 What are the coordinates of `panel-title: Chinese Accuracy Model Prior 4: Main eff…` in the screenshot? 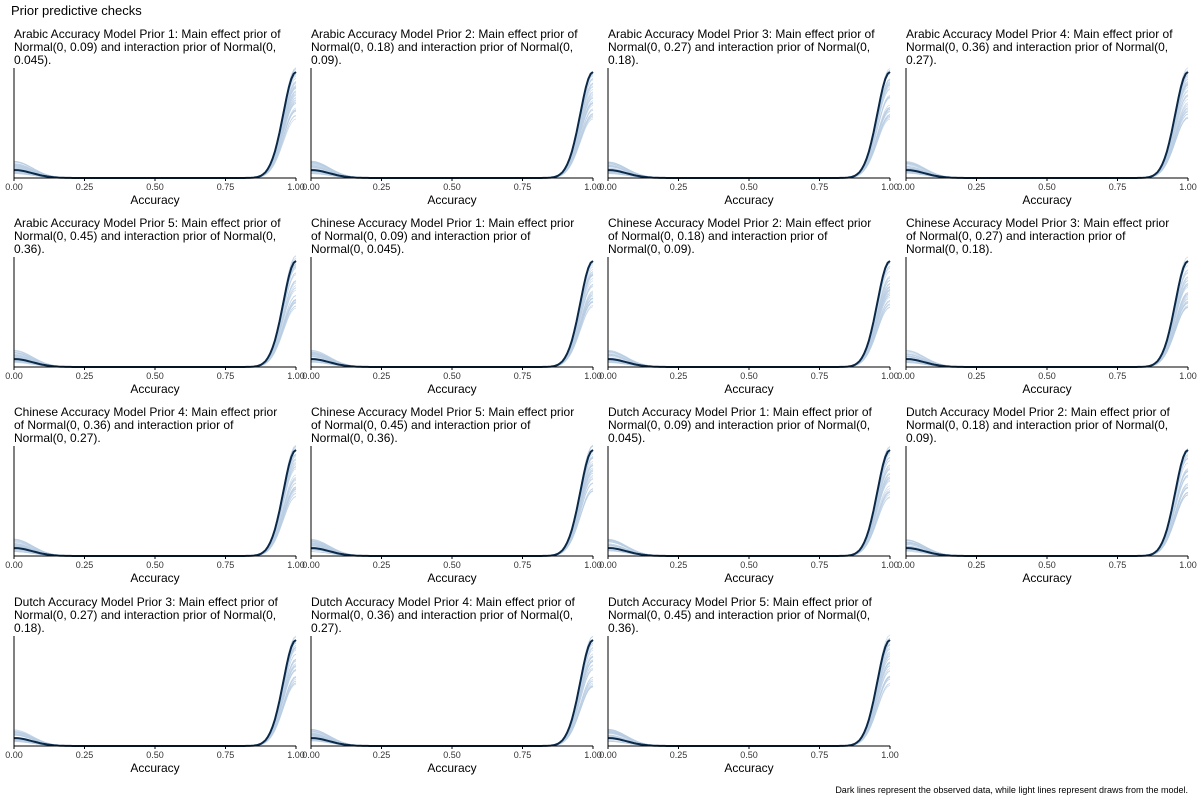 It's located at (146, 425).